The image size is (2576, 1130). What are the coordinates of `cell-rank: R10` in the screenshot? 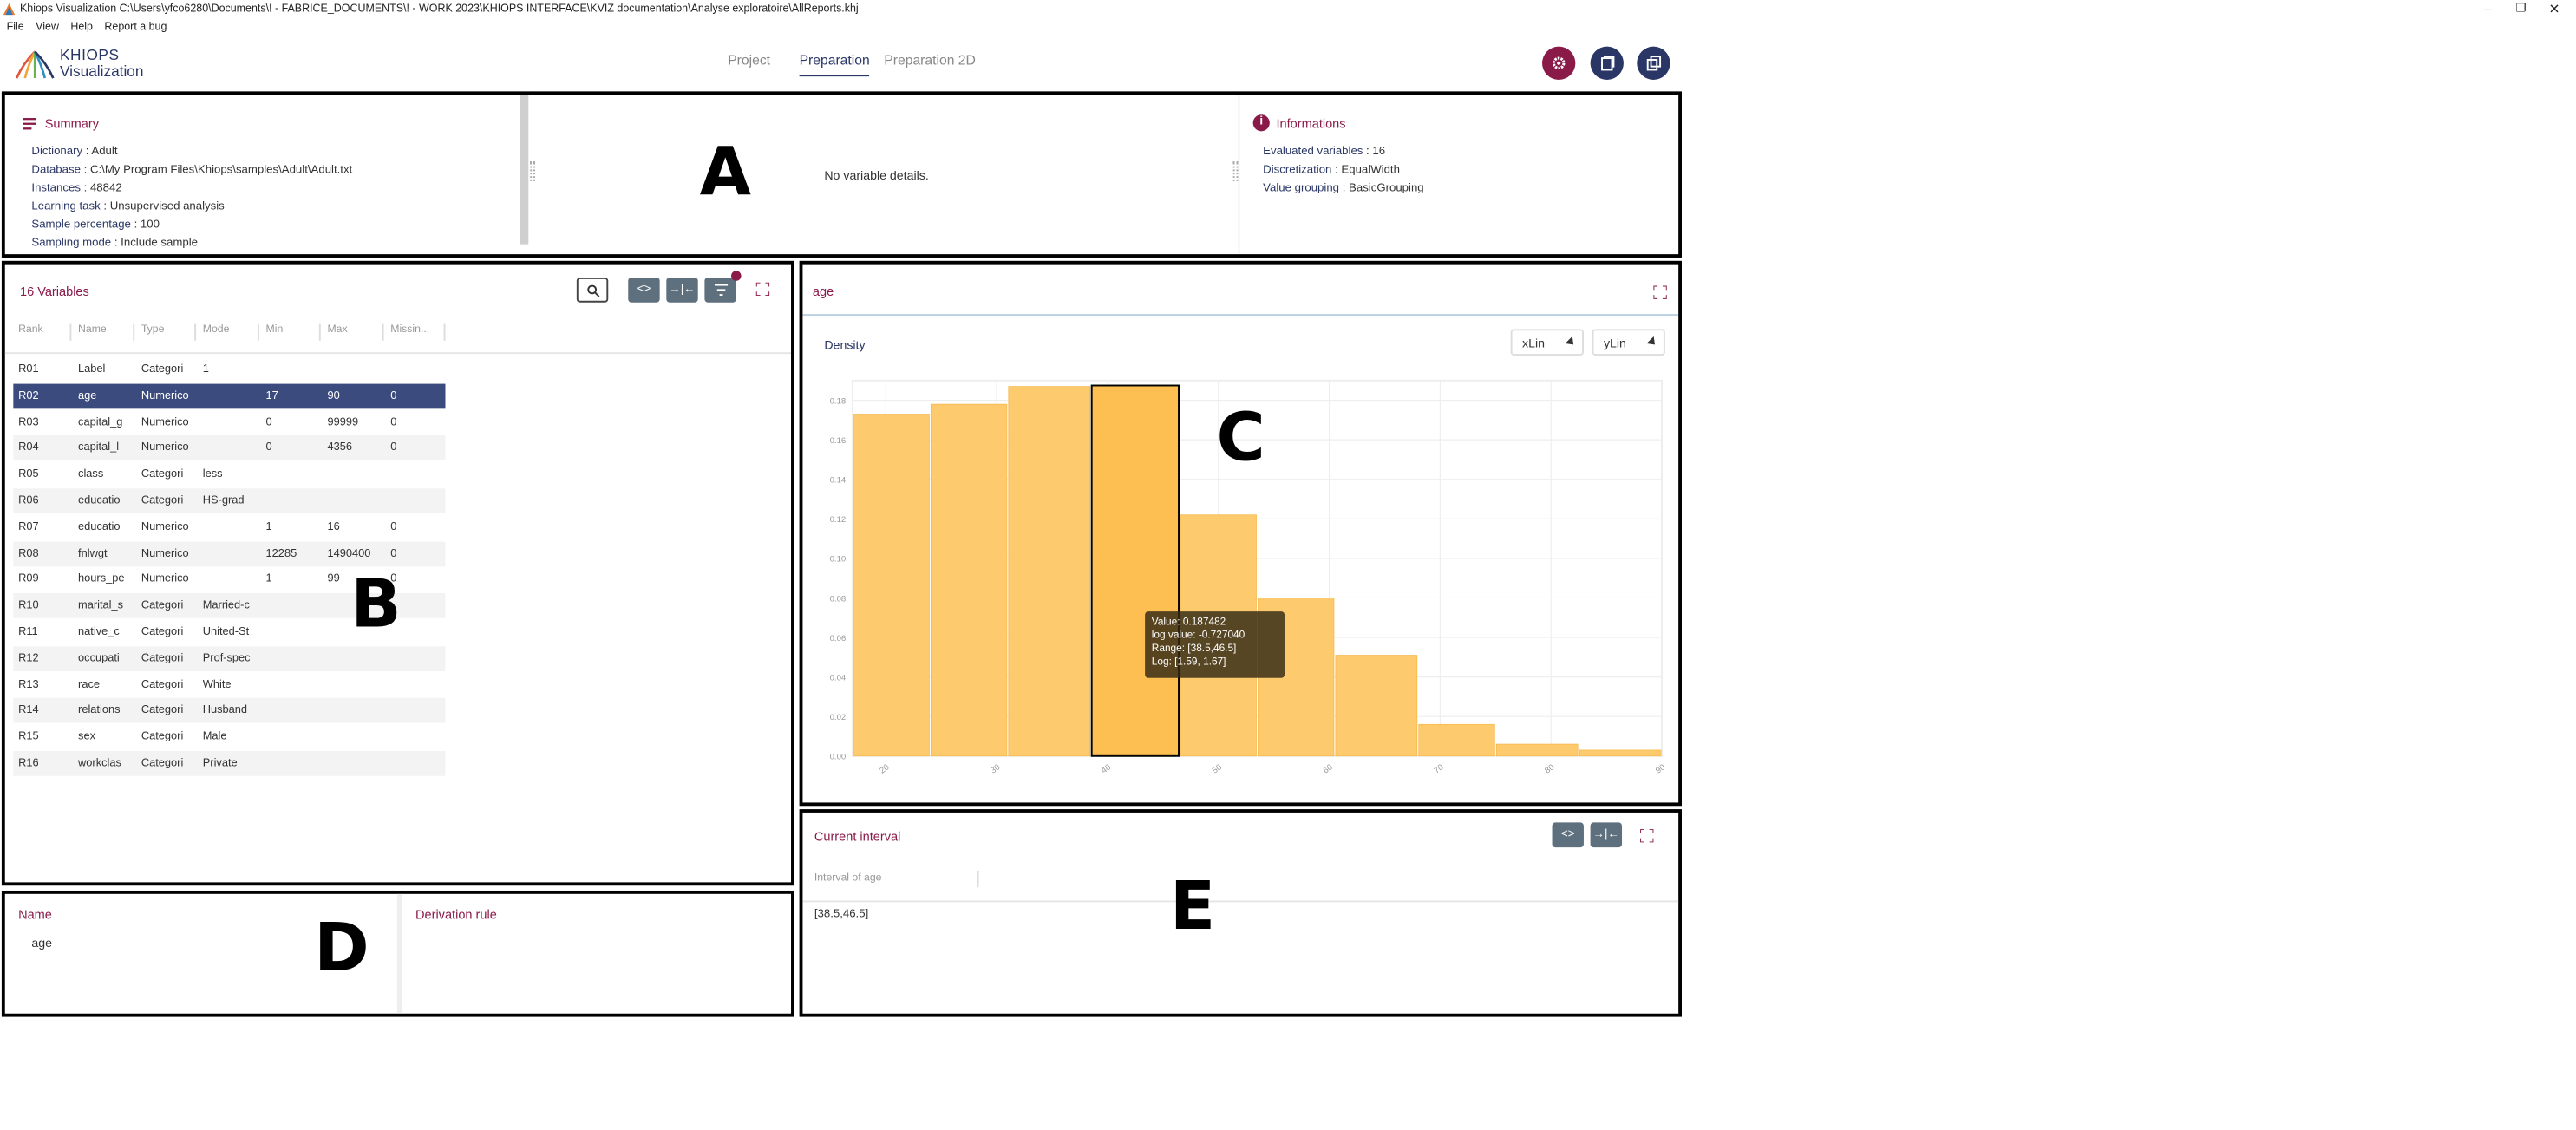 It's located at (28, 606).